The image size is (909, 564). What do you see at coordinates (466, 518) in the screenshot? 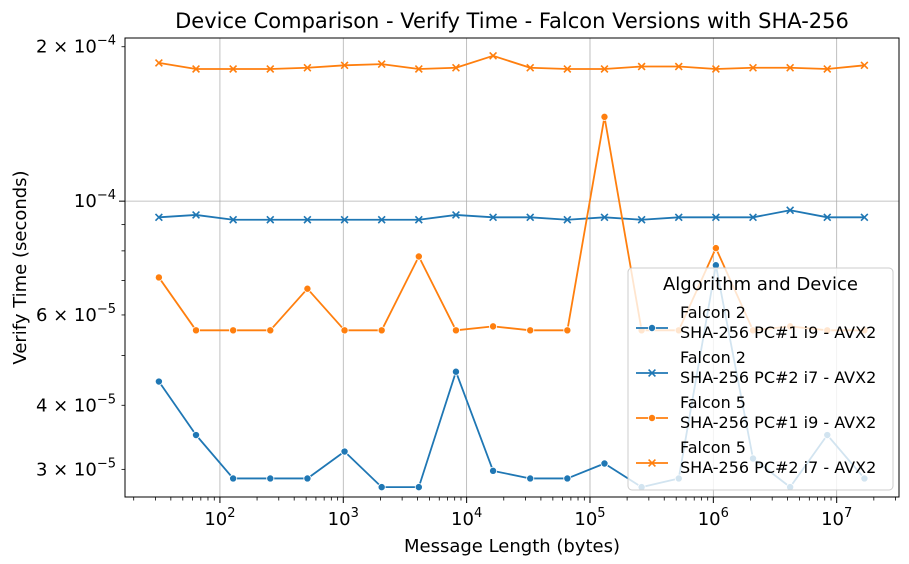
I see `x-tick-label: 10⁴` at bounding box center [466, 518].